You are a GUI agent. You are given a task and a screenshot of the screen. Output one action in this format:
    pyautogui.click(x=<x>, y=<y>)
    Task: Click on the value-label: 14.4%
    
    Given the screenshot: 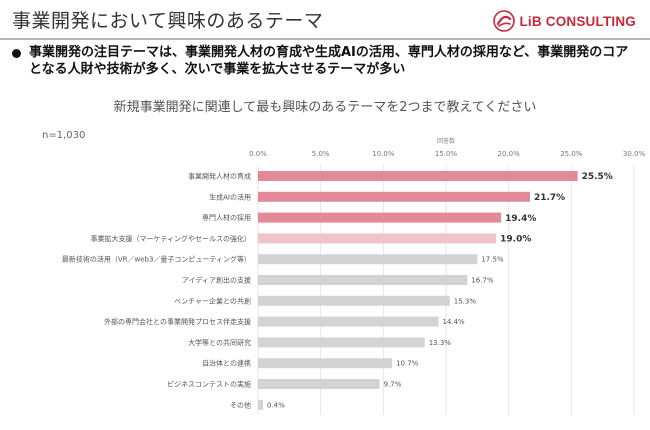 What is the action you would take?
    pyautogui.click(x=453, y=322)
    